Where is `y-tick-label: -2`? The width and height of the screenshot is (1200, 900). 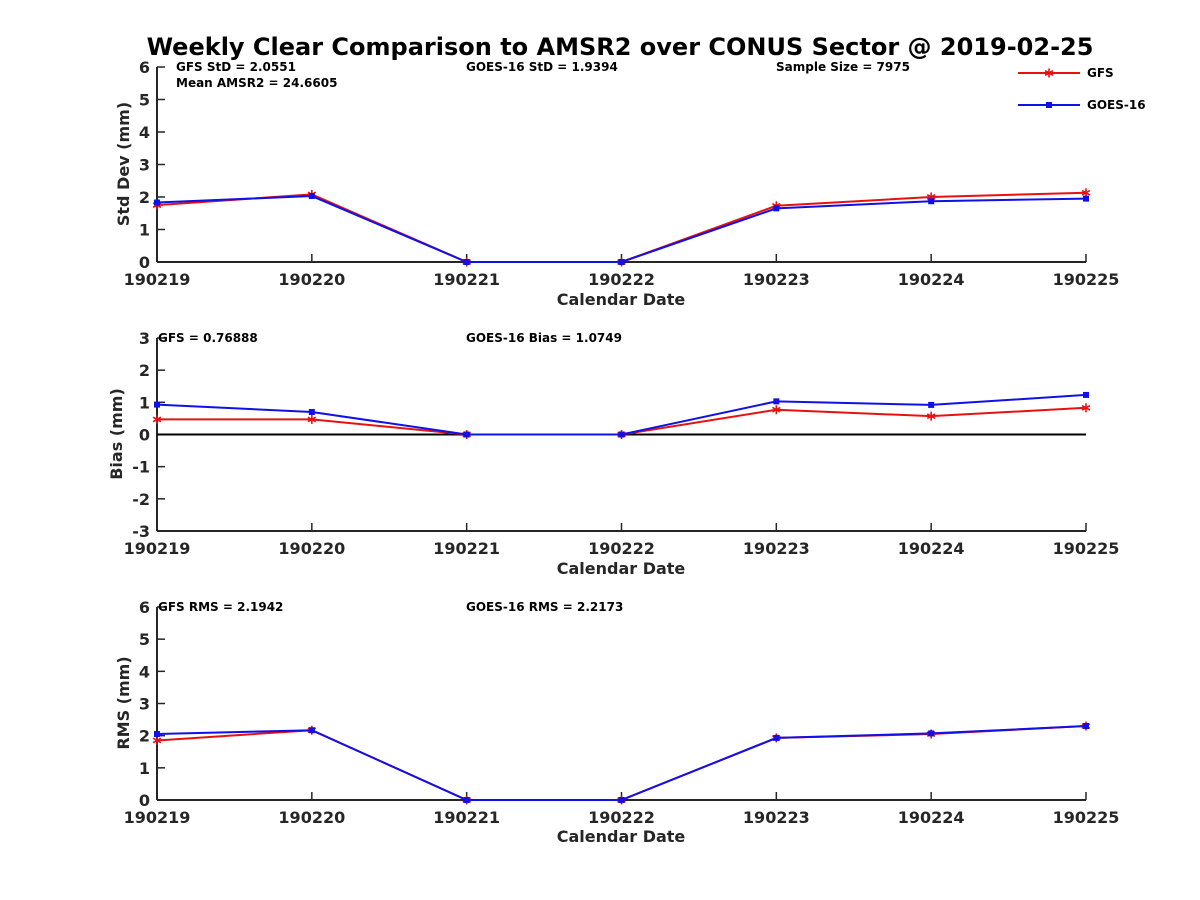 y-tick-label: -2 is located at coordinates (141, 499).